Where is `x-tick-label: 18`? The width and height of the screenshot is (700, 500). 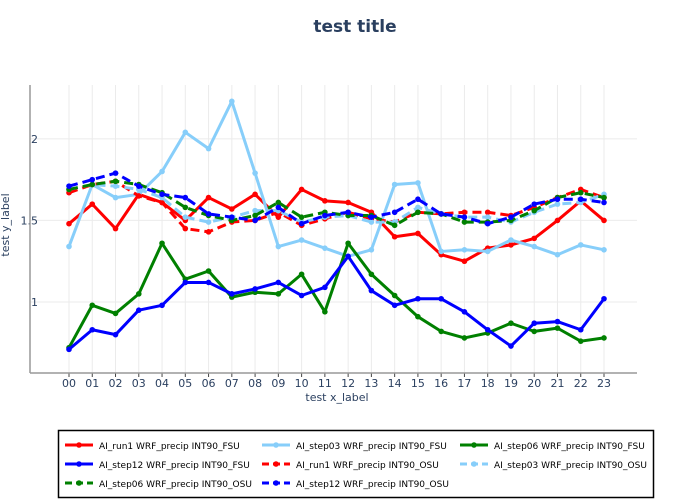 x-tick-label: 18 is located at coordinates (488, 383).